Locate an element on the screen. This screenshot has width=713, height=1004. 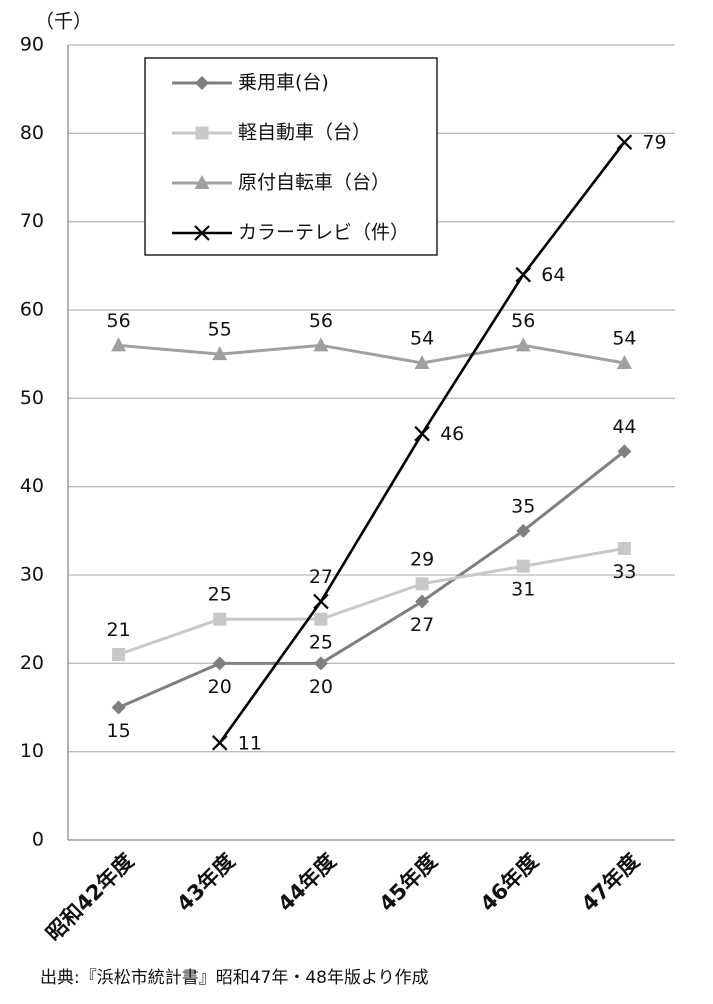
y-tick-label: 10 is located at coordinates (32, 751).